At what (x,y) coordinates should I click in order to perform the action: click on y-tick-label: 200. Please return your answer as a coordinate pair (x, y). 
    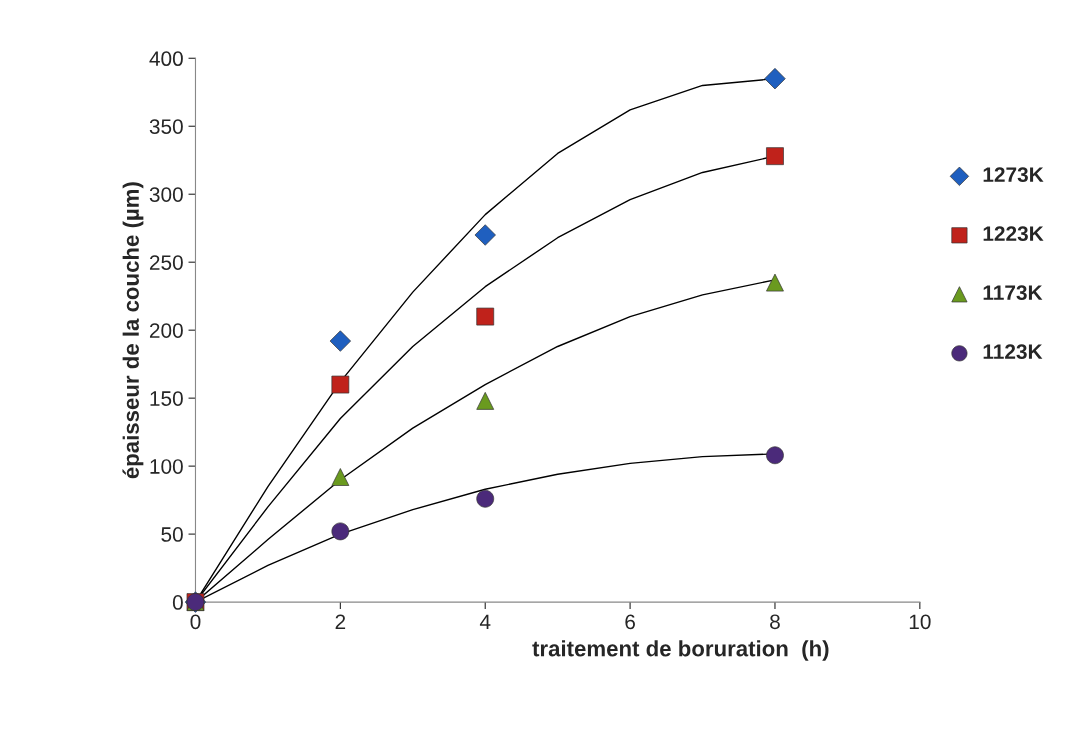
    Looking at the image, I should click on (166, 330).